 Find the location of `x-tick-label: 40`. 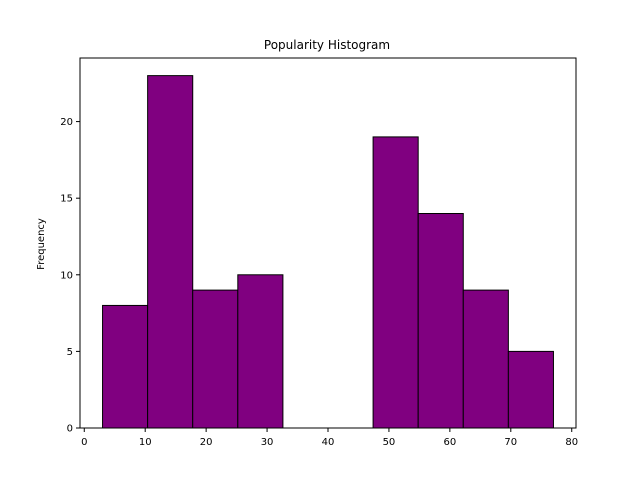

x-tick-label: 40 is located at coordinates (328, 442).